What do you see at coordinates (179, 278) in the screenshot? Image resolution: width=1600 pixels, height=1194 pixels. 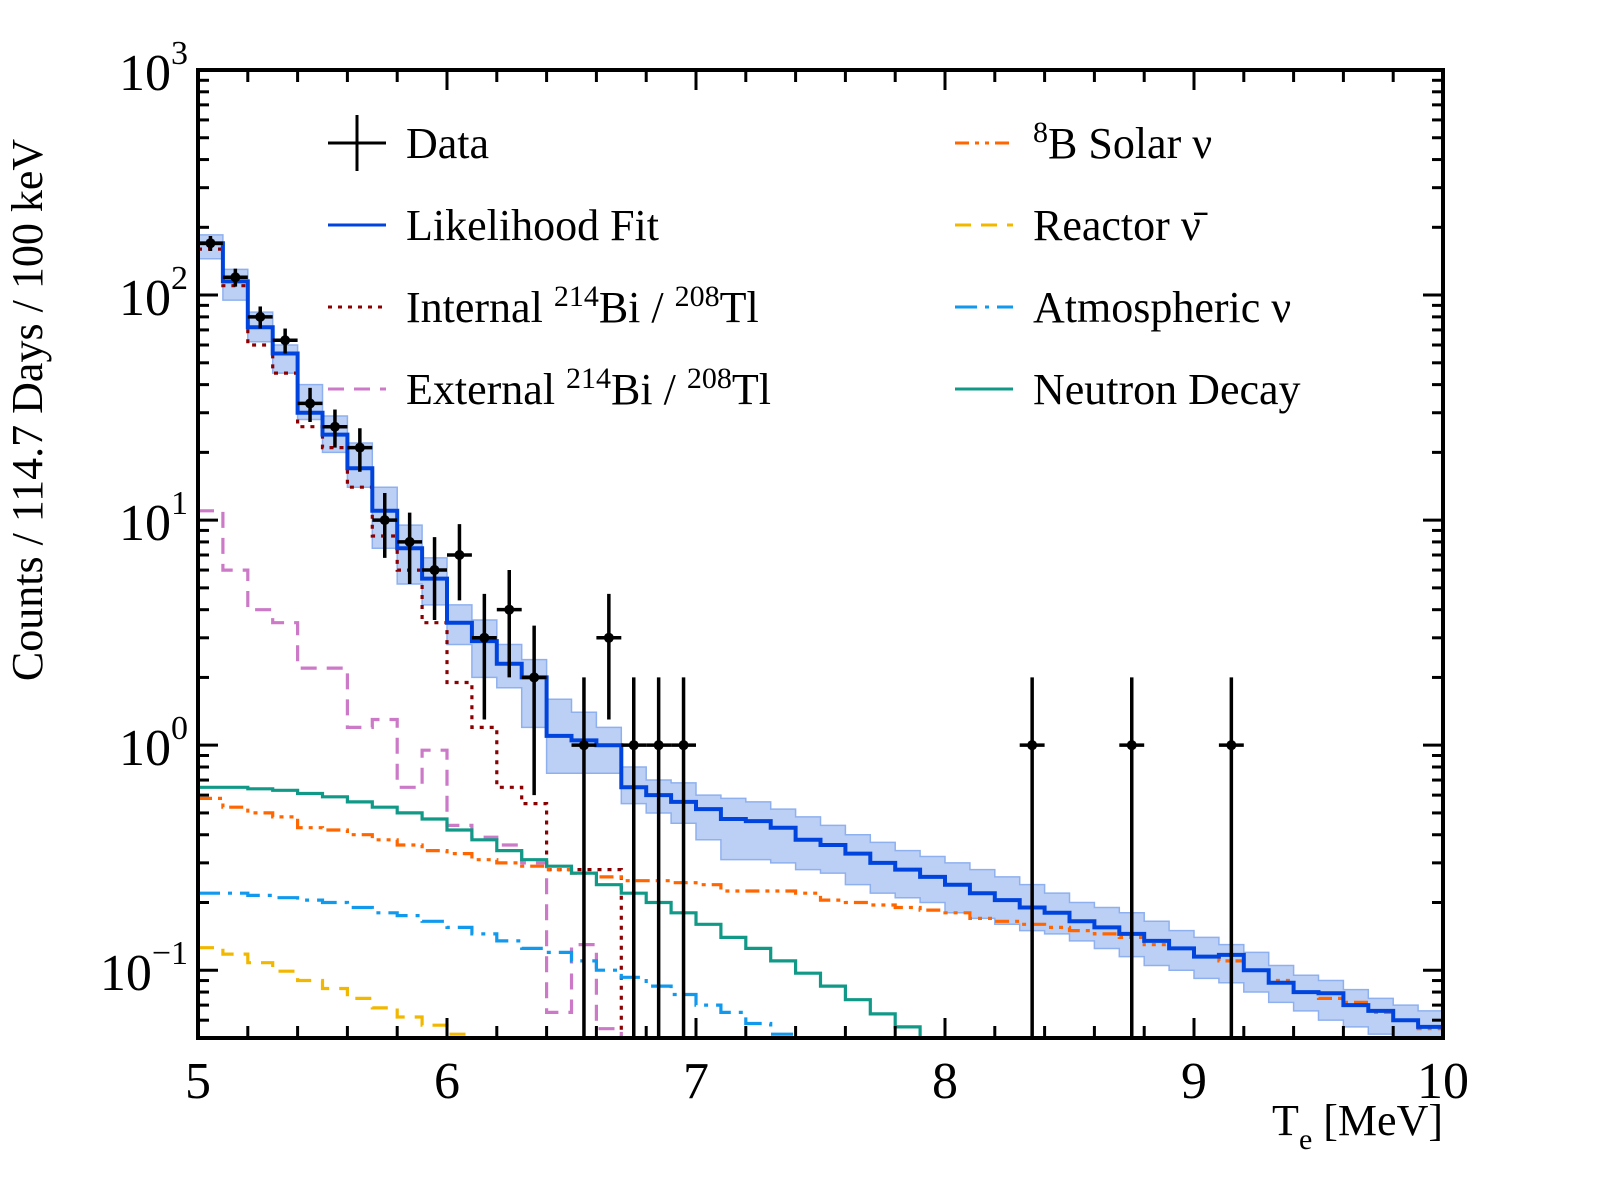 I see `y-tick-exp: 2` at bounding box center [179, 278].